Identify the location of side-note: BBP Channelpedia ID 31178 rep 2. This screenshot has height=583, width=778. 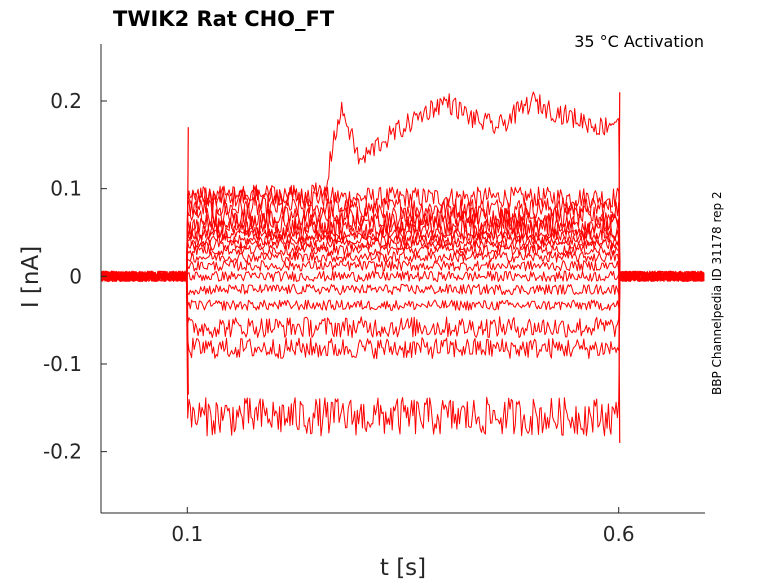
(717, 293).